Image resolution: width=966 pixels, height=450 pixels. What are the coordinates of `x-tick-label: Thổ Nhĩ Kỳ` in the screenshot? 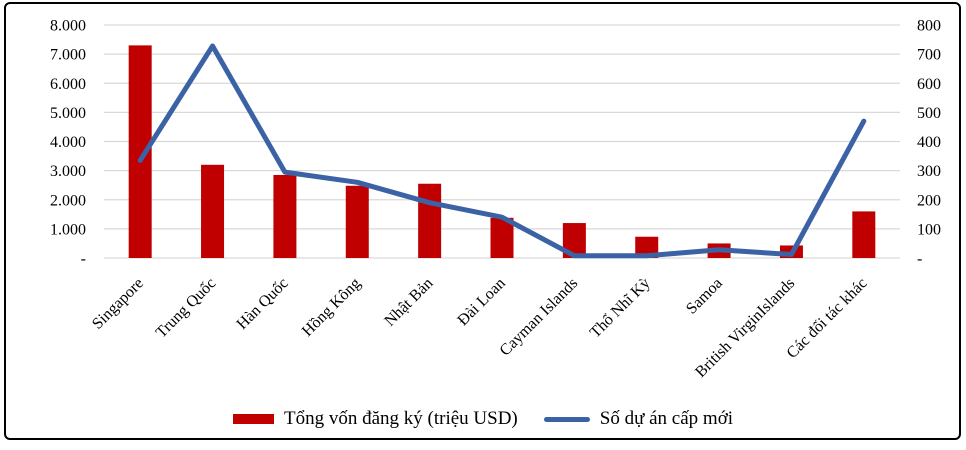 It's located at (620, 308).